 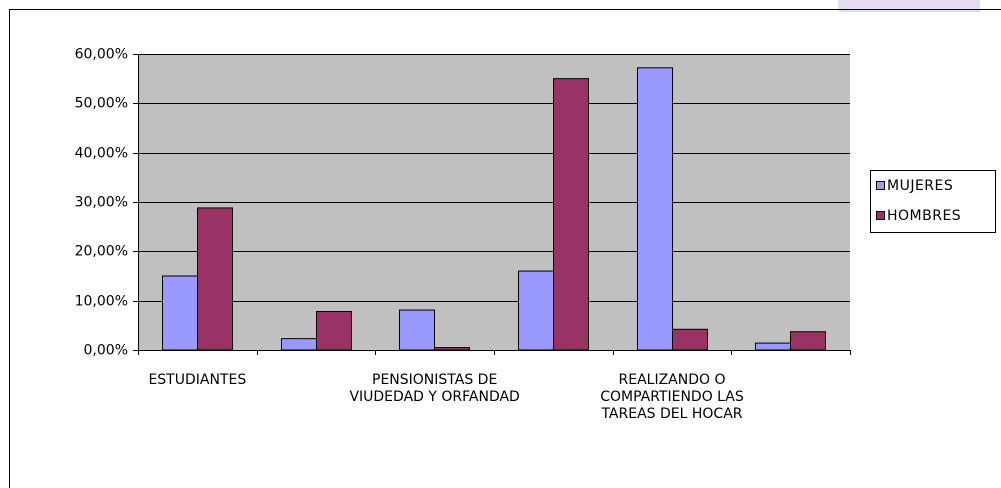 What do you see at coordinates (434, 388) in the screenshot?
I see `x-tick-label: PENSIONISTAS DE VIUDEDAD Y ORFANDAD` at bounding box center [434, 388].